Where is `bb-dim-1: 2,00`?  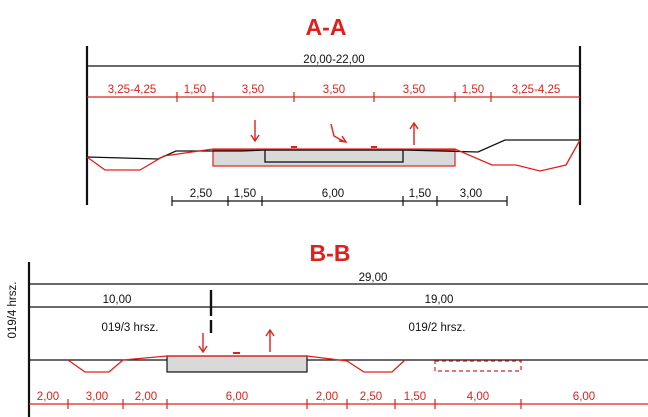 bb-dim-1: 2,00 is located at coordinates (48, 397).